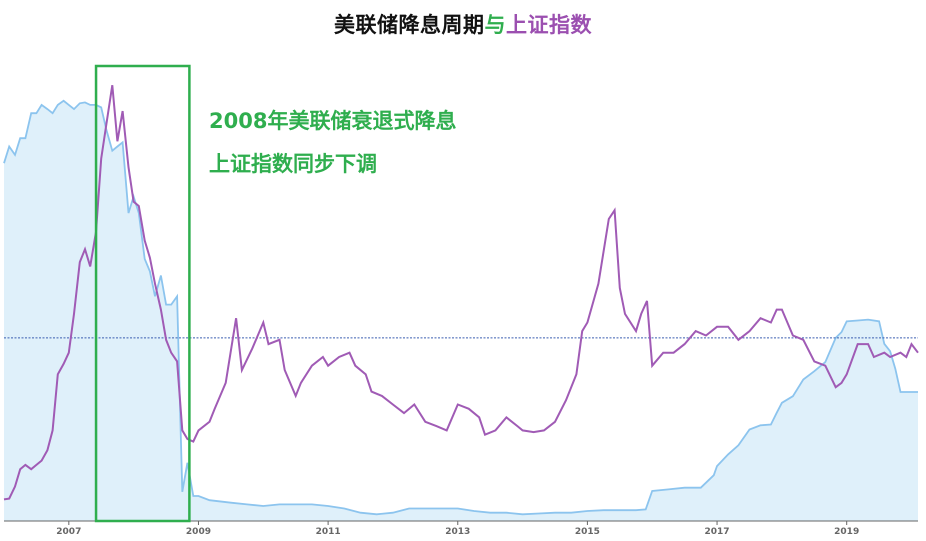 This screenshot has width=926, height=541. I want to click on x-tick-label: 2019, so click(846, 532).